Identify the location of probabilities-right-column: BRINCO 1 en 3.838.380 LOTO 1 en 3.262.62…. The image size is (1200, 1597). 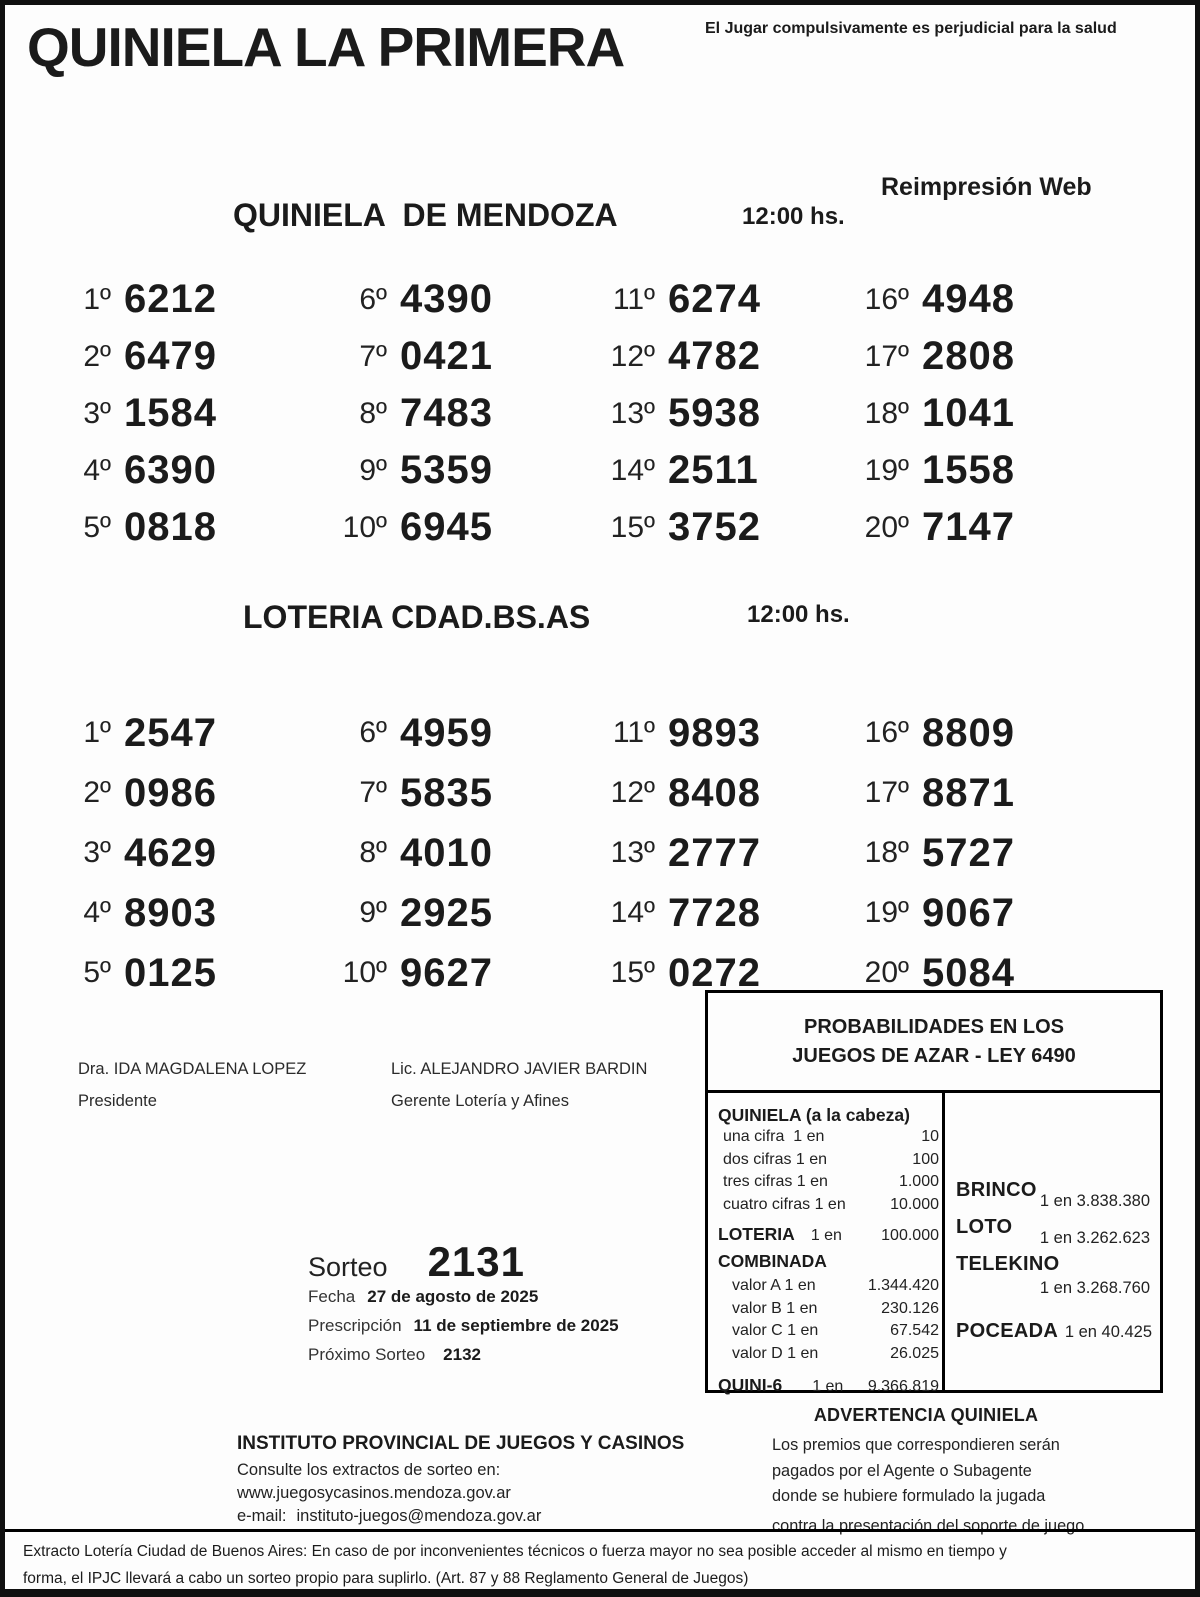
(1054, 1218).